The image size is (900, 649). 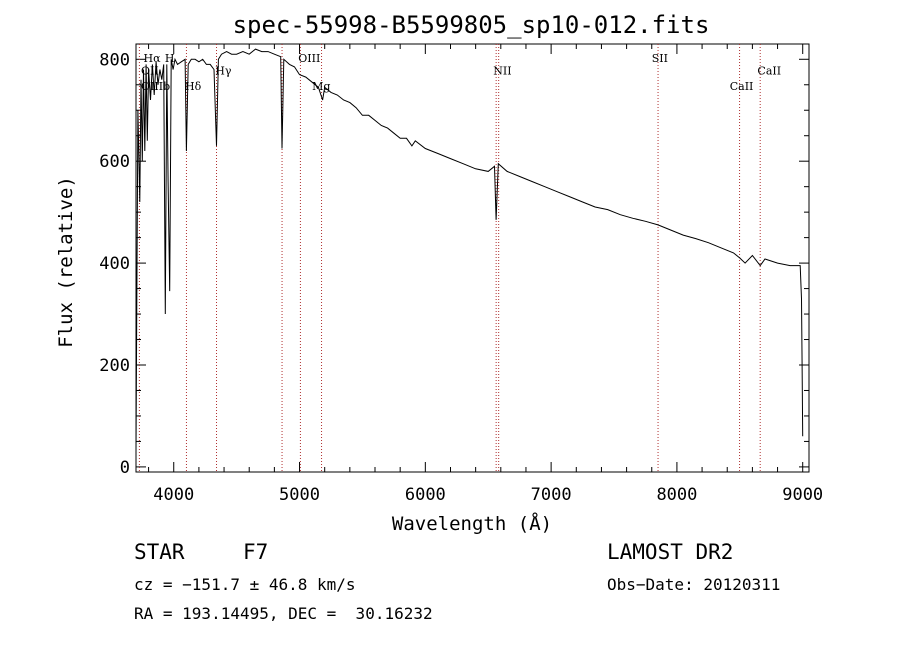 I want to click on line-label: OIIIb, so click(x=155, y=86).